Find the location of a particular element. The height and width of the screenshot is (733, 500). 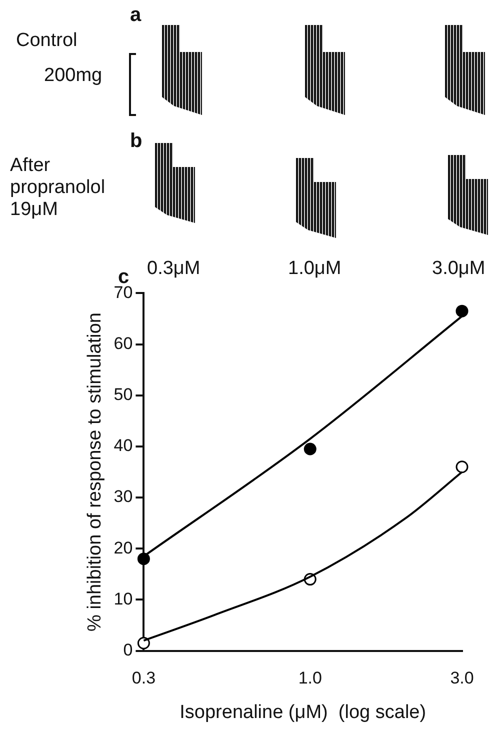

x-tick-label: 3.0 is located at coordinates (462, 678).